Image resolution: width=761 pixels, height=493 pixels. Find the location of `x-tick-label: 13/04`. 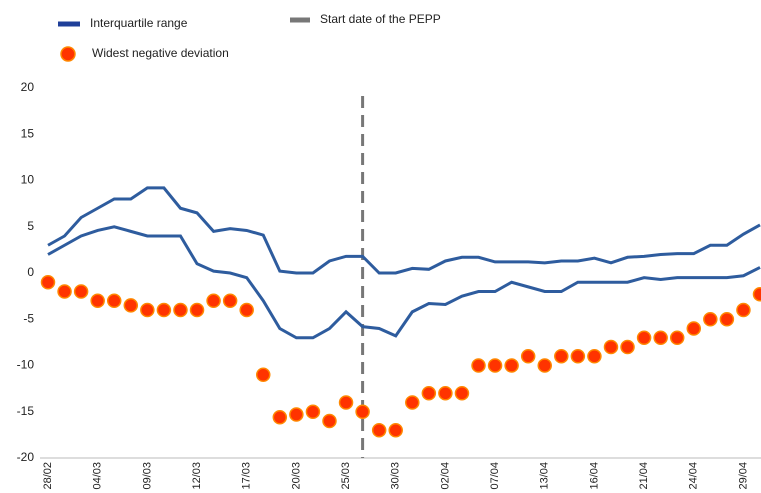

x-tick-label: 13/04 is located at coordinates (545, 476).